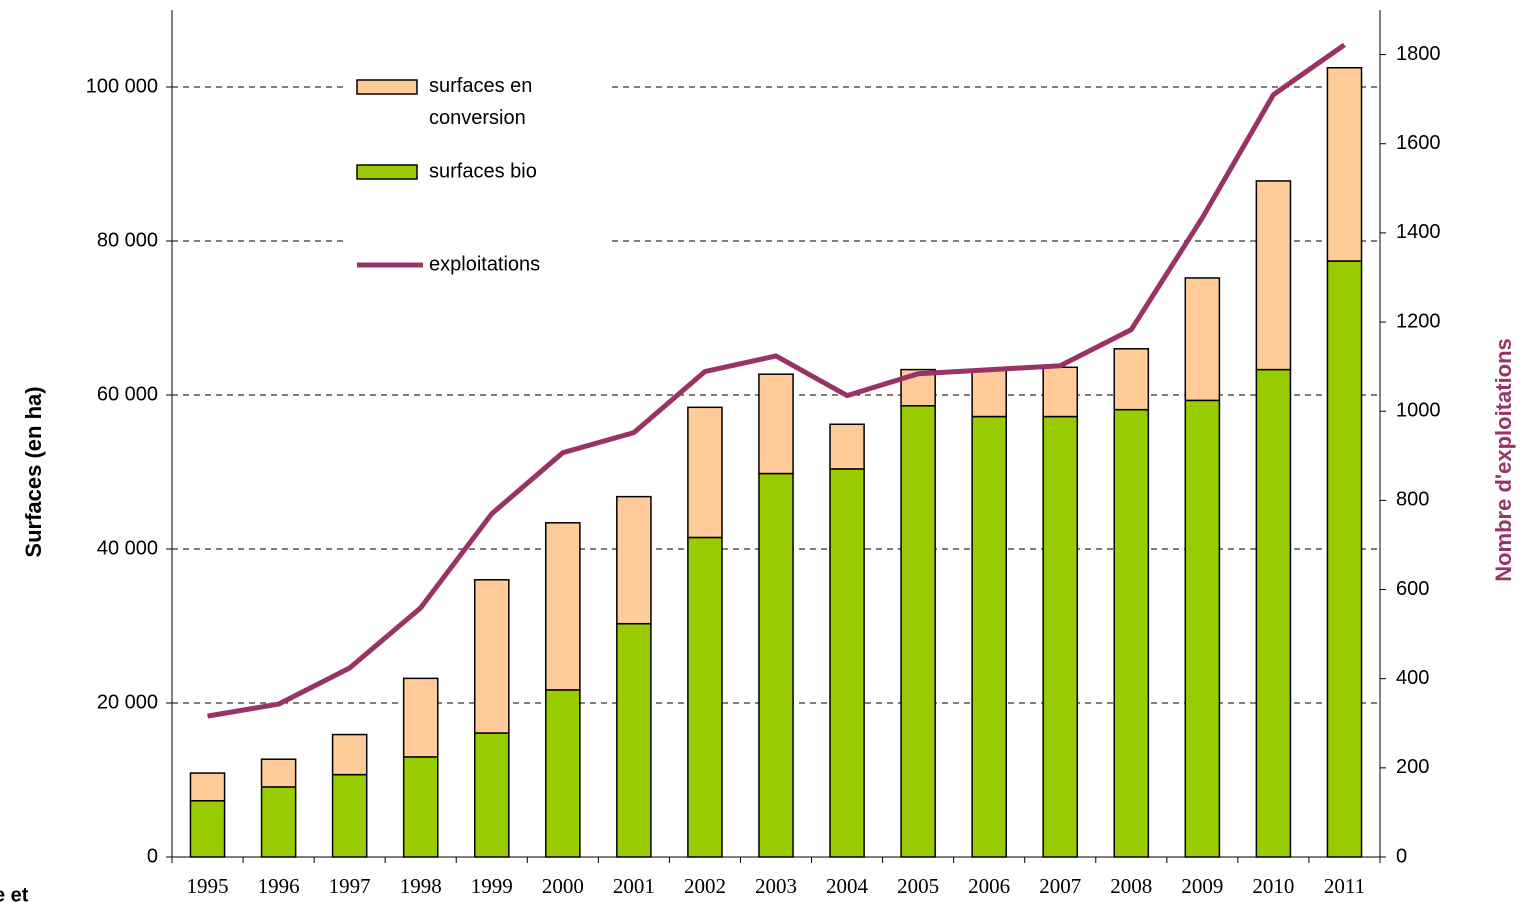  What do you see at coordinates (1412, 767) in the screenshot?
I see `y2-tick-label: 200` at bounding box center [1412, 767].